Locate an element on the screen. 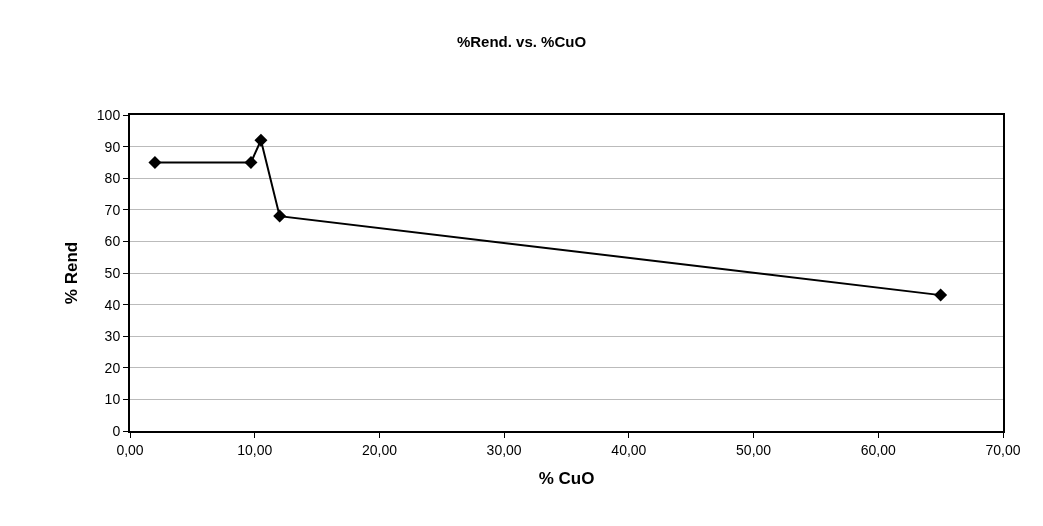 This screenshot has height=526, width=1043. y-tick-label: 30 is located at coordinates (112, 336).